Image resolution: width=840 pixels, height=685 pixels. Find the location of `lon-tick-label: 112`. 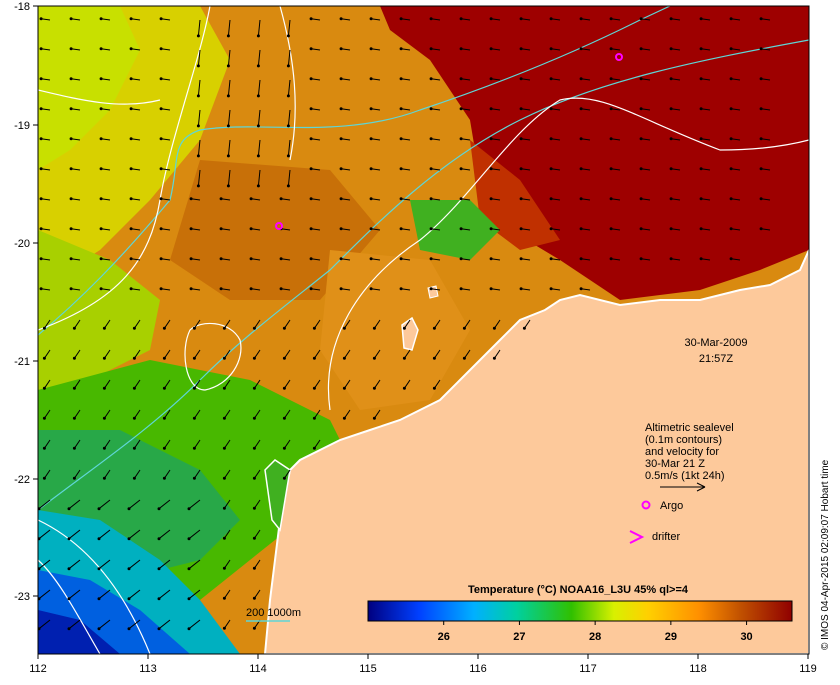

lon-tick-label: 112 is located at coordinates (38, 669).